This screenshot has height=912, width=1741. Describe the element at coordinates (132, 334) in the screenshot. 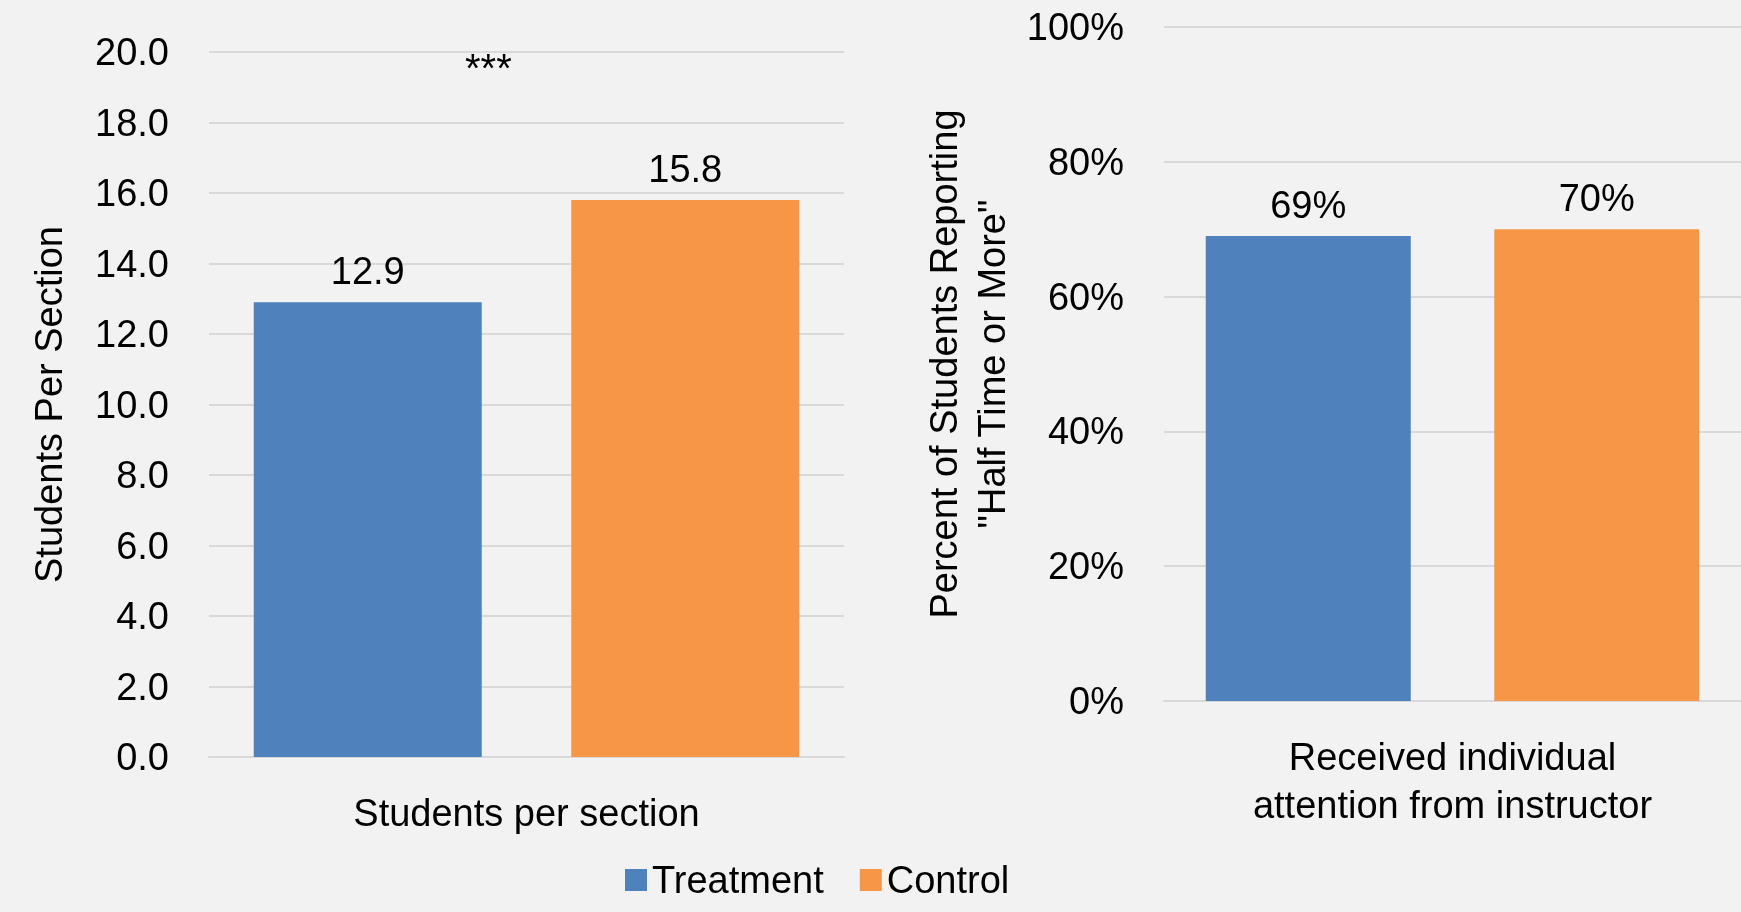

I see `y-tick-label: 12.0` at that location.